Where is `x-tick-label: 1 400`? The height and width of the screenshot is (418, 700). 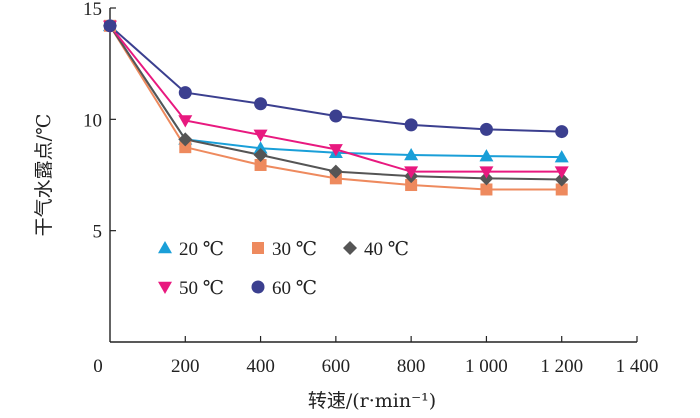
x-tick-label: 1 400 is located at coordinates (637, 366).